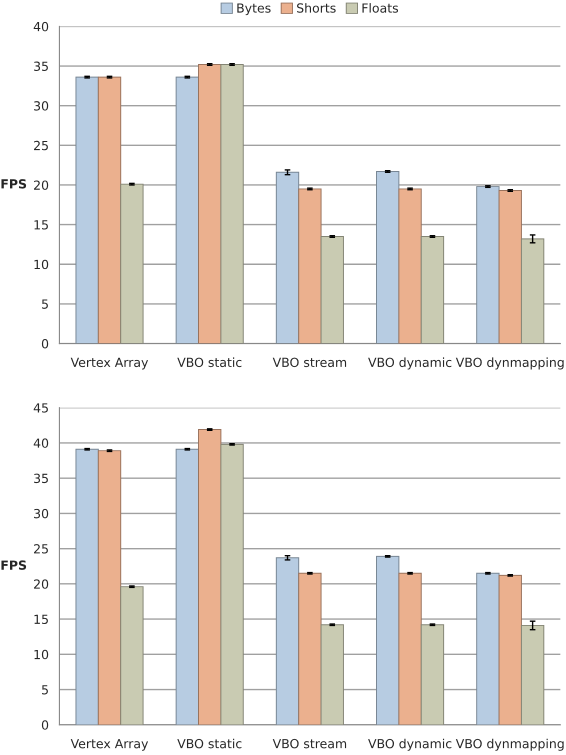 The image size is (566, 755). What do you see at coordinates (316, 8) in the screenshot?
I see `legend-label: Shorts` at bounding box center [316, 8].